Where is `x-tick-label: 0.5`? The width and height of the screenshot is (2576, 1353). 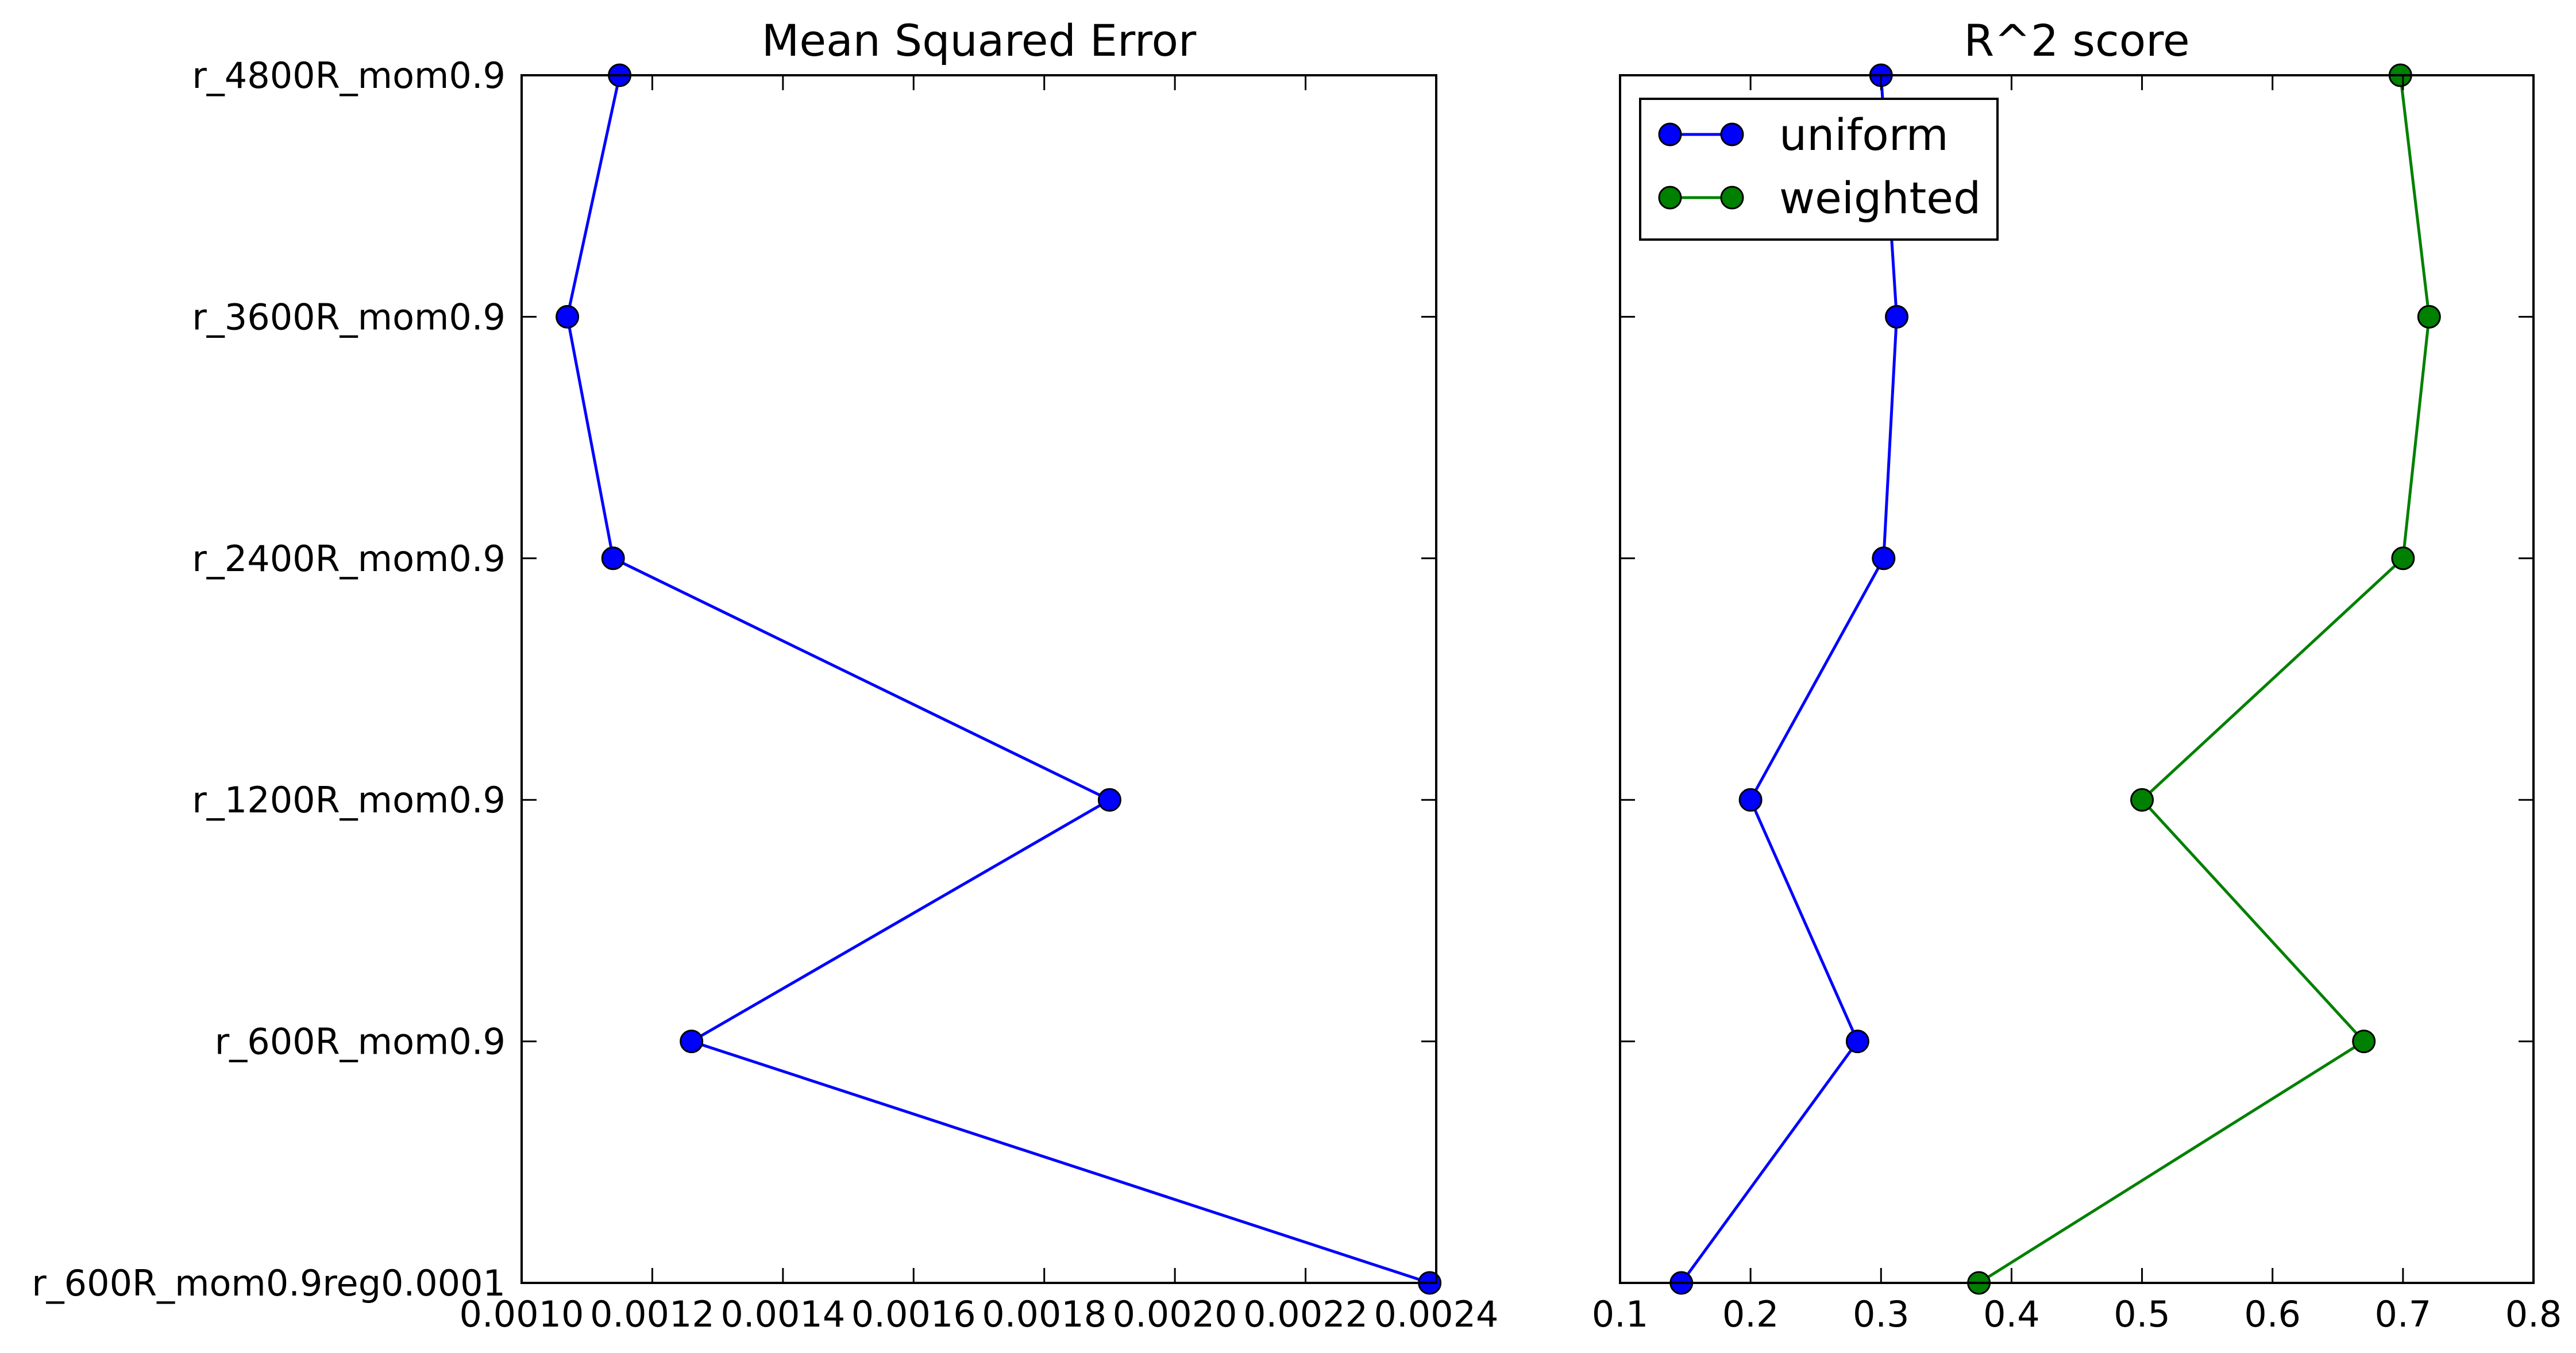 x-tick-label: 0.5 is located at coordinates (2142, 1314).